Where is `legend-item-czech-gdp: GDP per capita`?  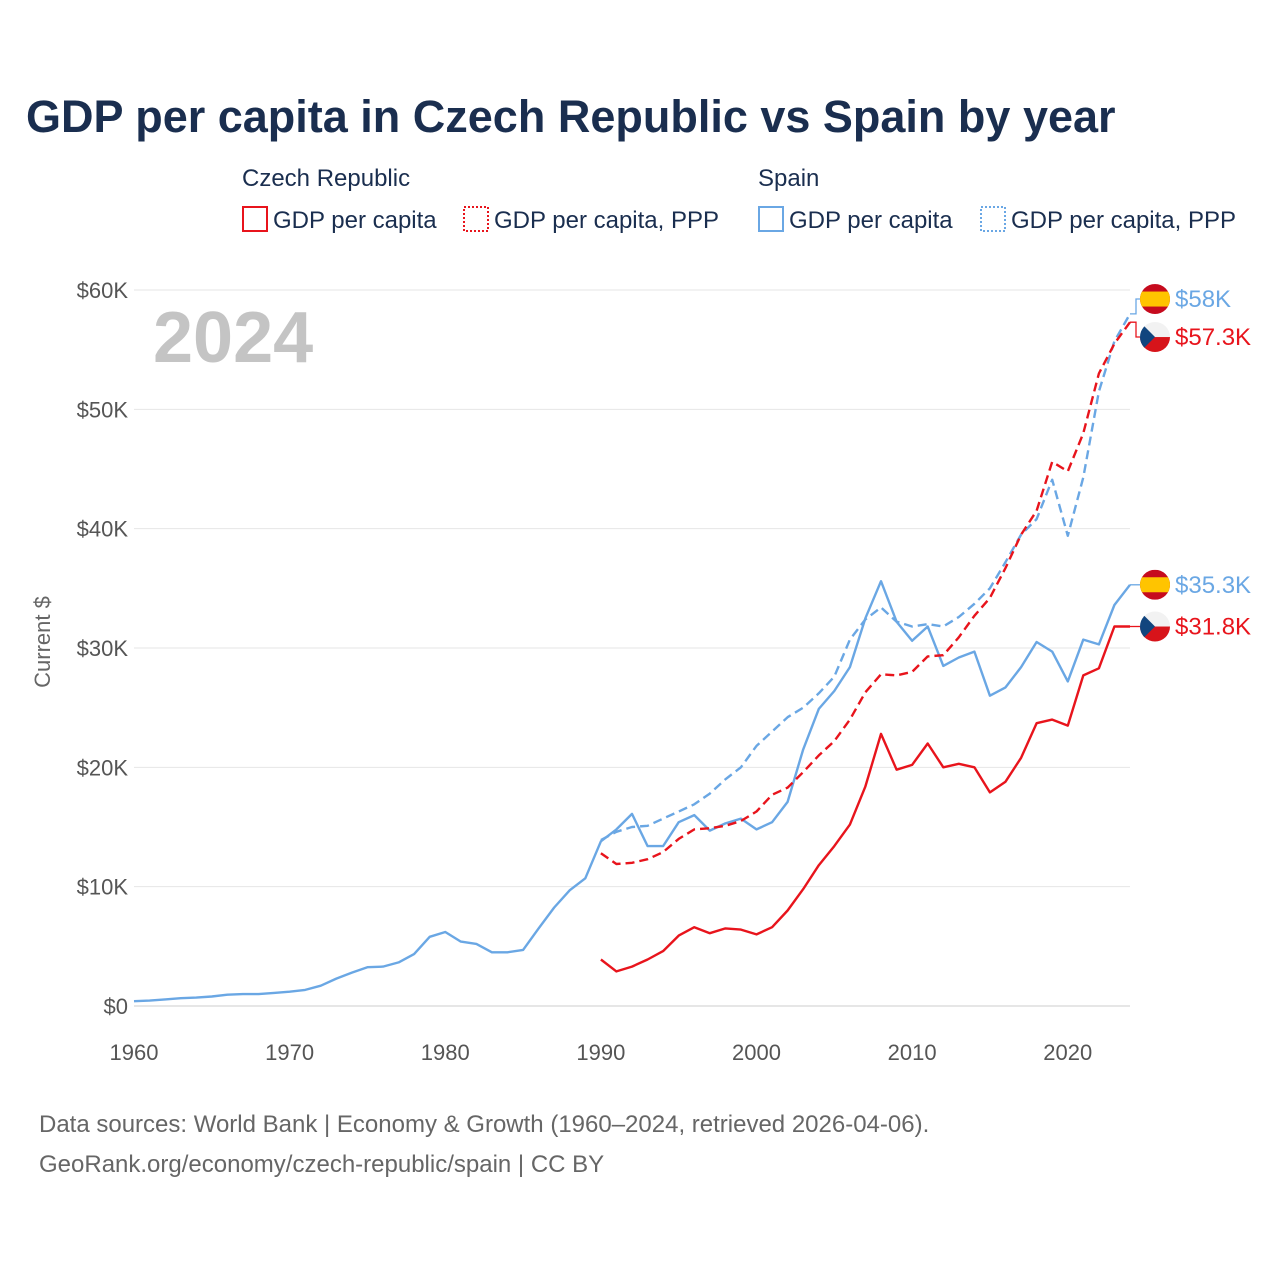 legend-item-czech-gdp: GDP per capita is located at coordinates (355, 220).